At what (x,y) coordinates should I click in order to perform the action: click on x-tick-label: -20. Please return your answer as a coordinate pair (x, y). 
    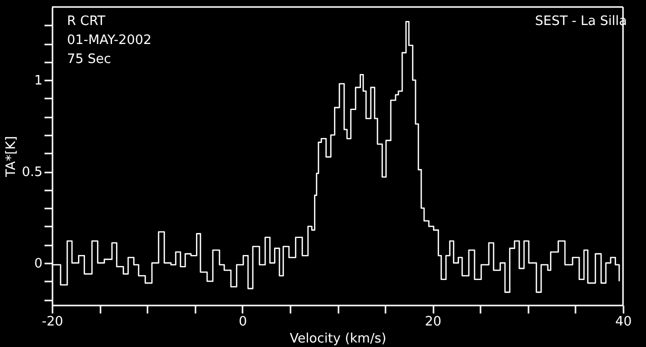
    Looking at the image, I should click on (53, 322).